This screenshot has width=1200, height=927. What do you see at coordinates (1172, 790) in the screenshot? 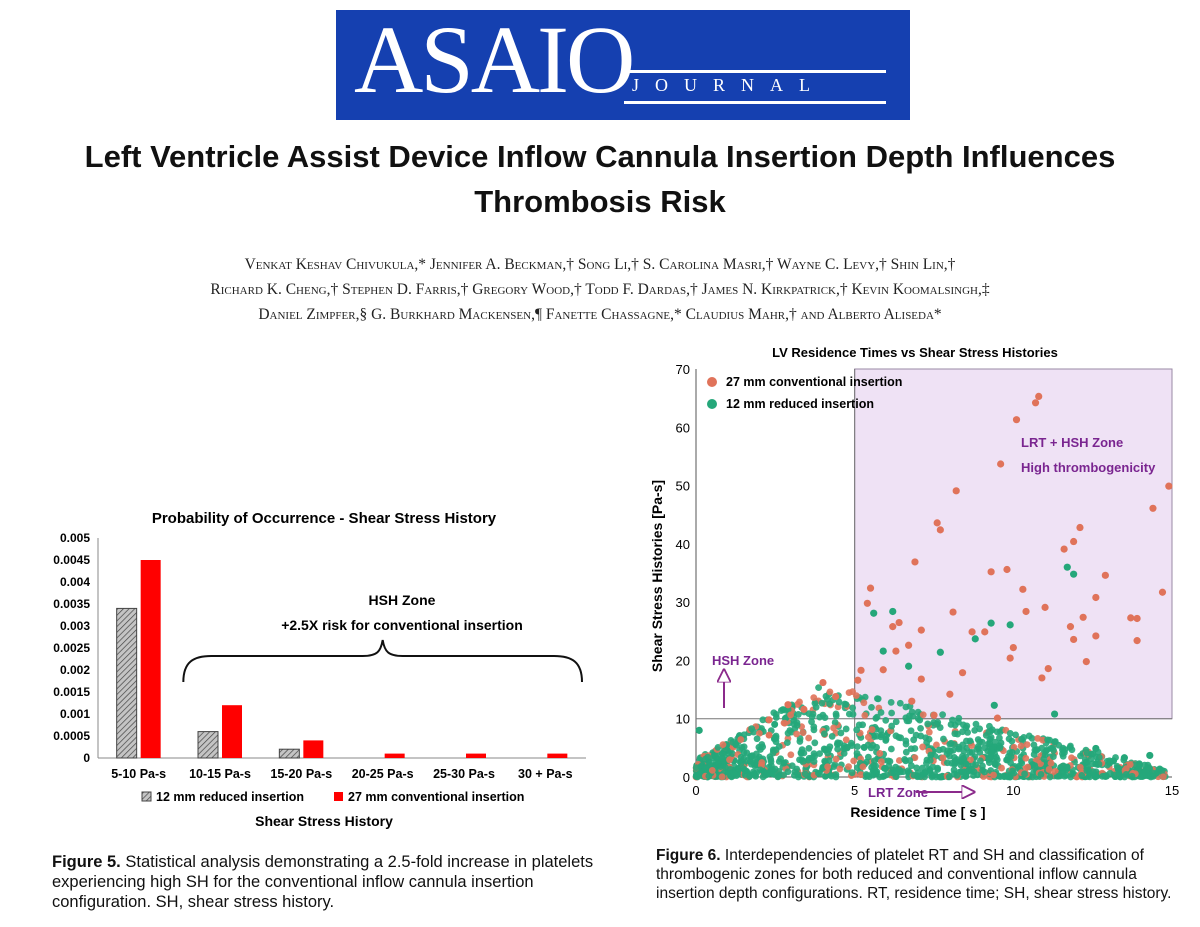
I see `x-tick-label: 15` at bounding box center [1172, 790].